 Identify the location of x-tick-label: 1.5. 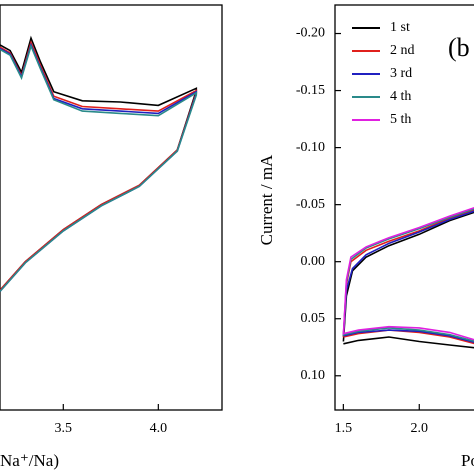
(344, 428).